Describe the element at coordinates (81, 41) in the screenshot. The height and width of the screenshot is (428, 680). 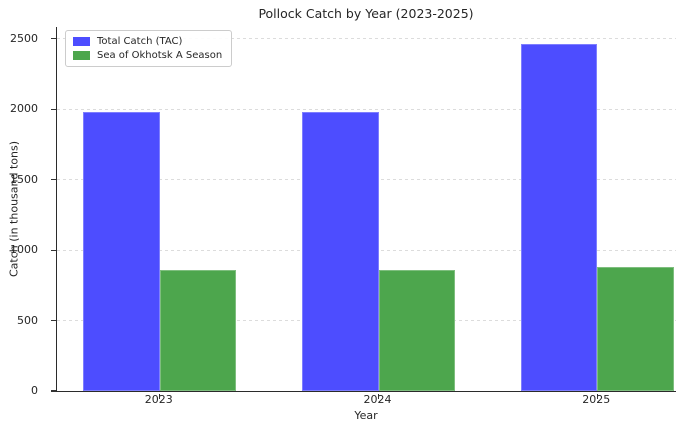
I see `legend-swatch-total-catch` at that location.